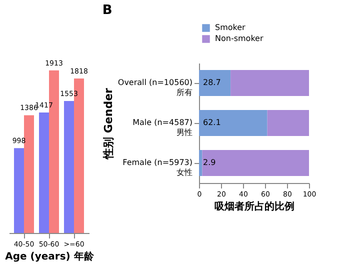  What do you see at coordinates (209, 162) in the screenshot?
I see `data-label: 2.9` at bounding box center [209, 162].